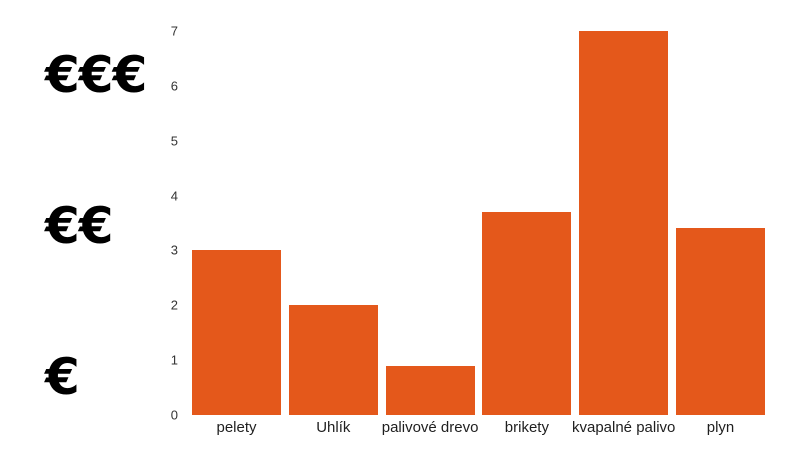  What do you see at coordinates (174, 360) in the screenshot?
I see `y-tick-label-1: 1` at bounding box center [174, 360].